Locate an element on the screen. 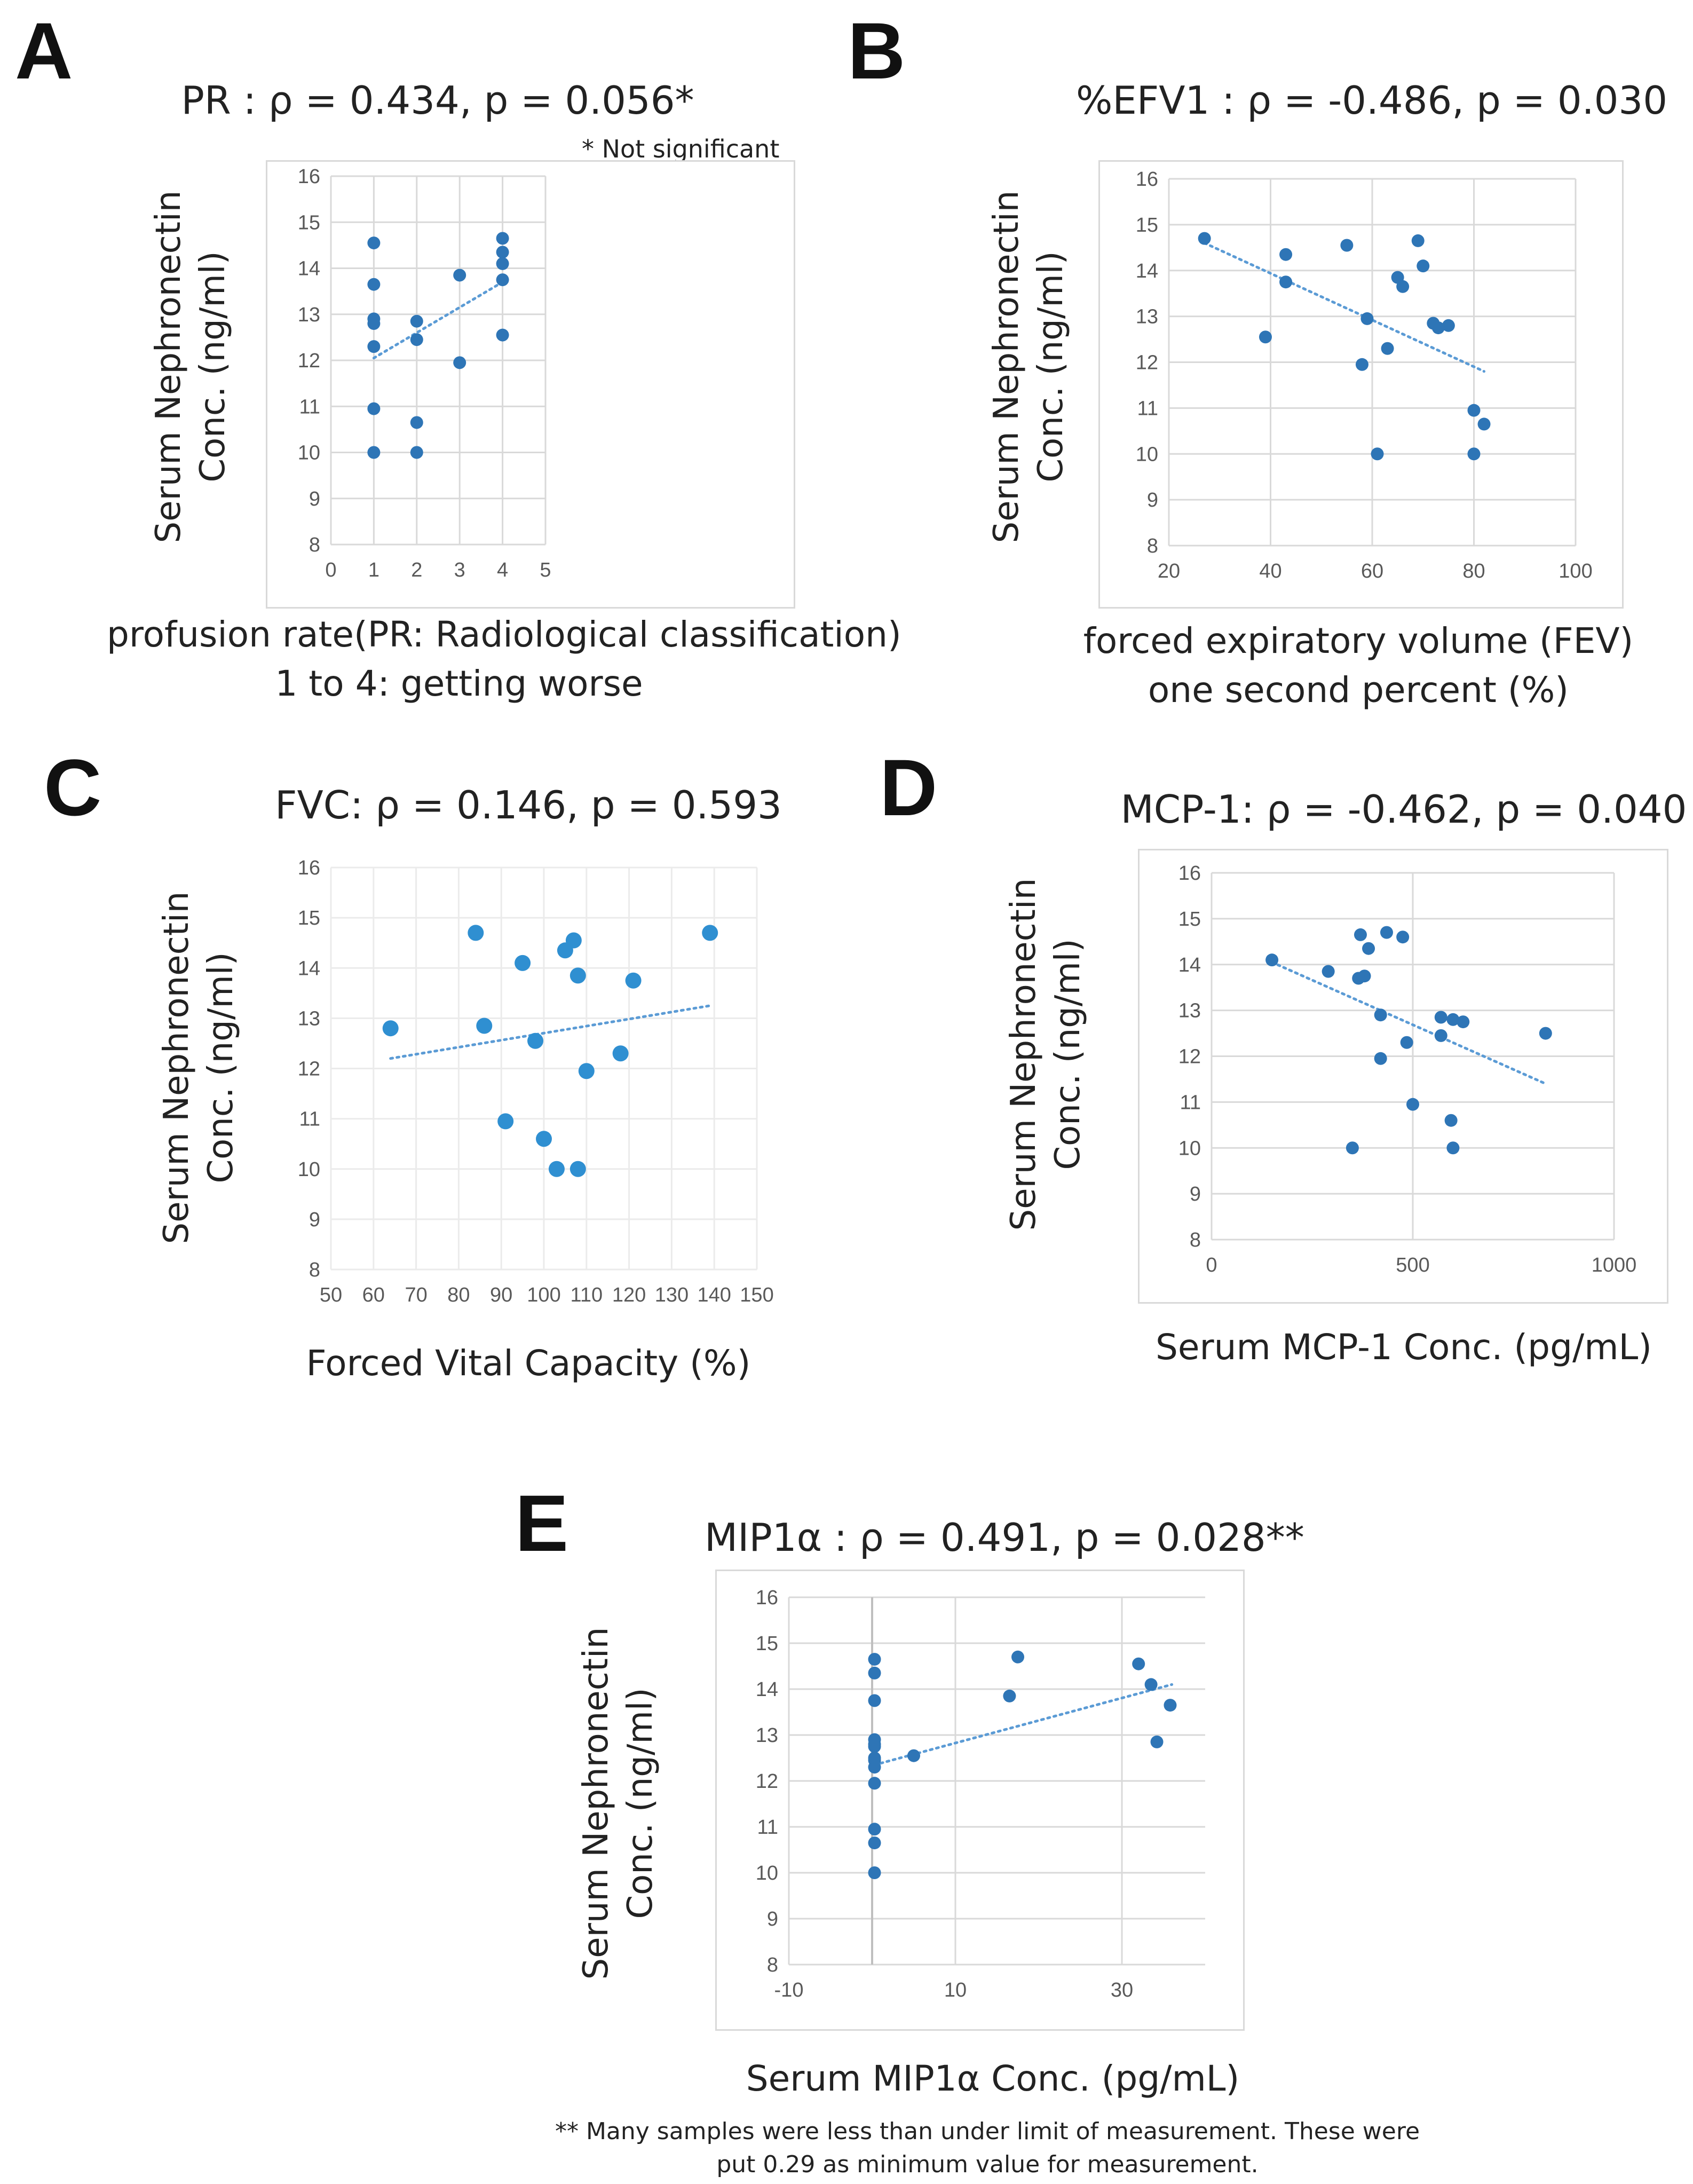 The width and height of the screenshot is (1693, 2184). y-axis-label-line: Conc. (ng/ml) is located at coordinates (641, 1803).